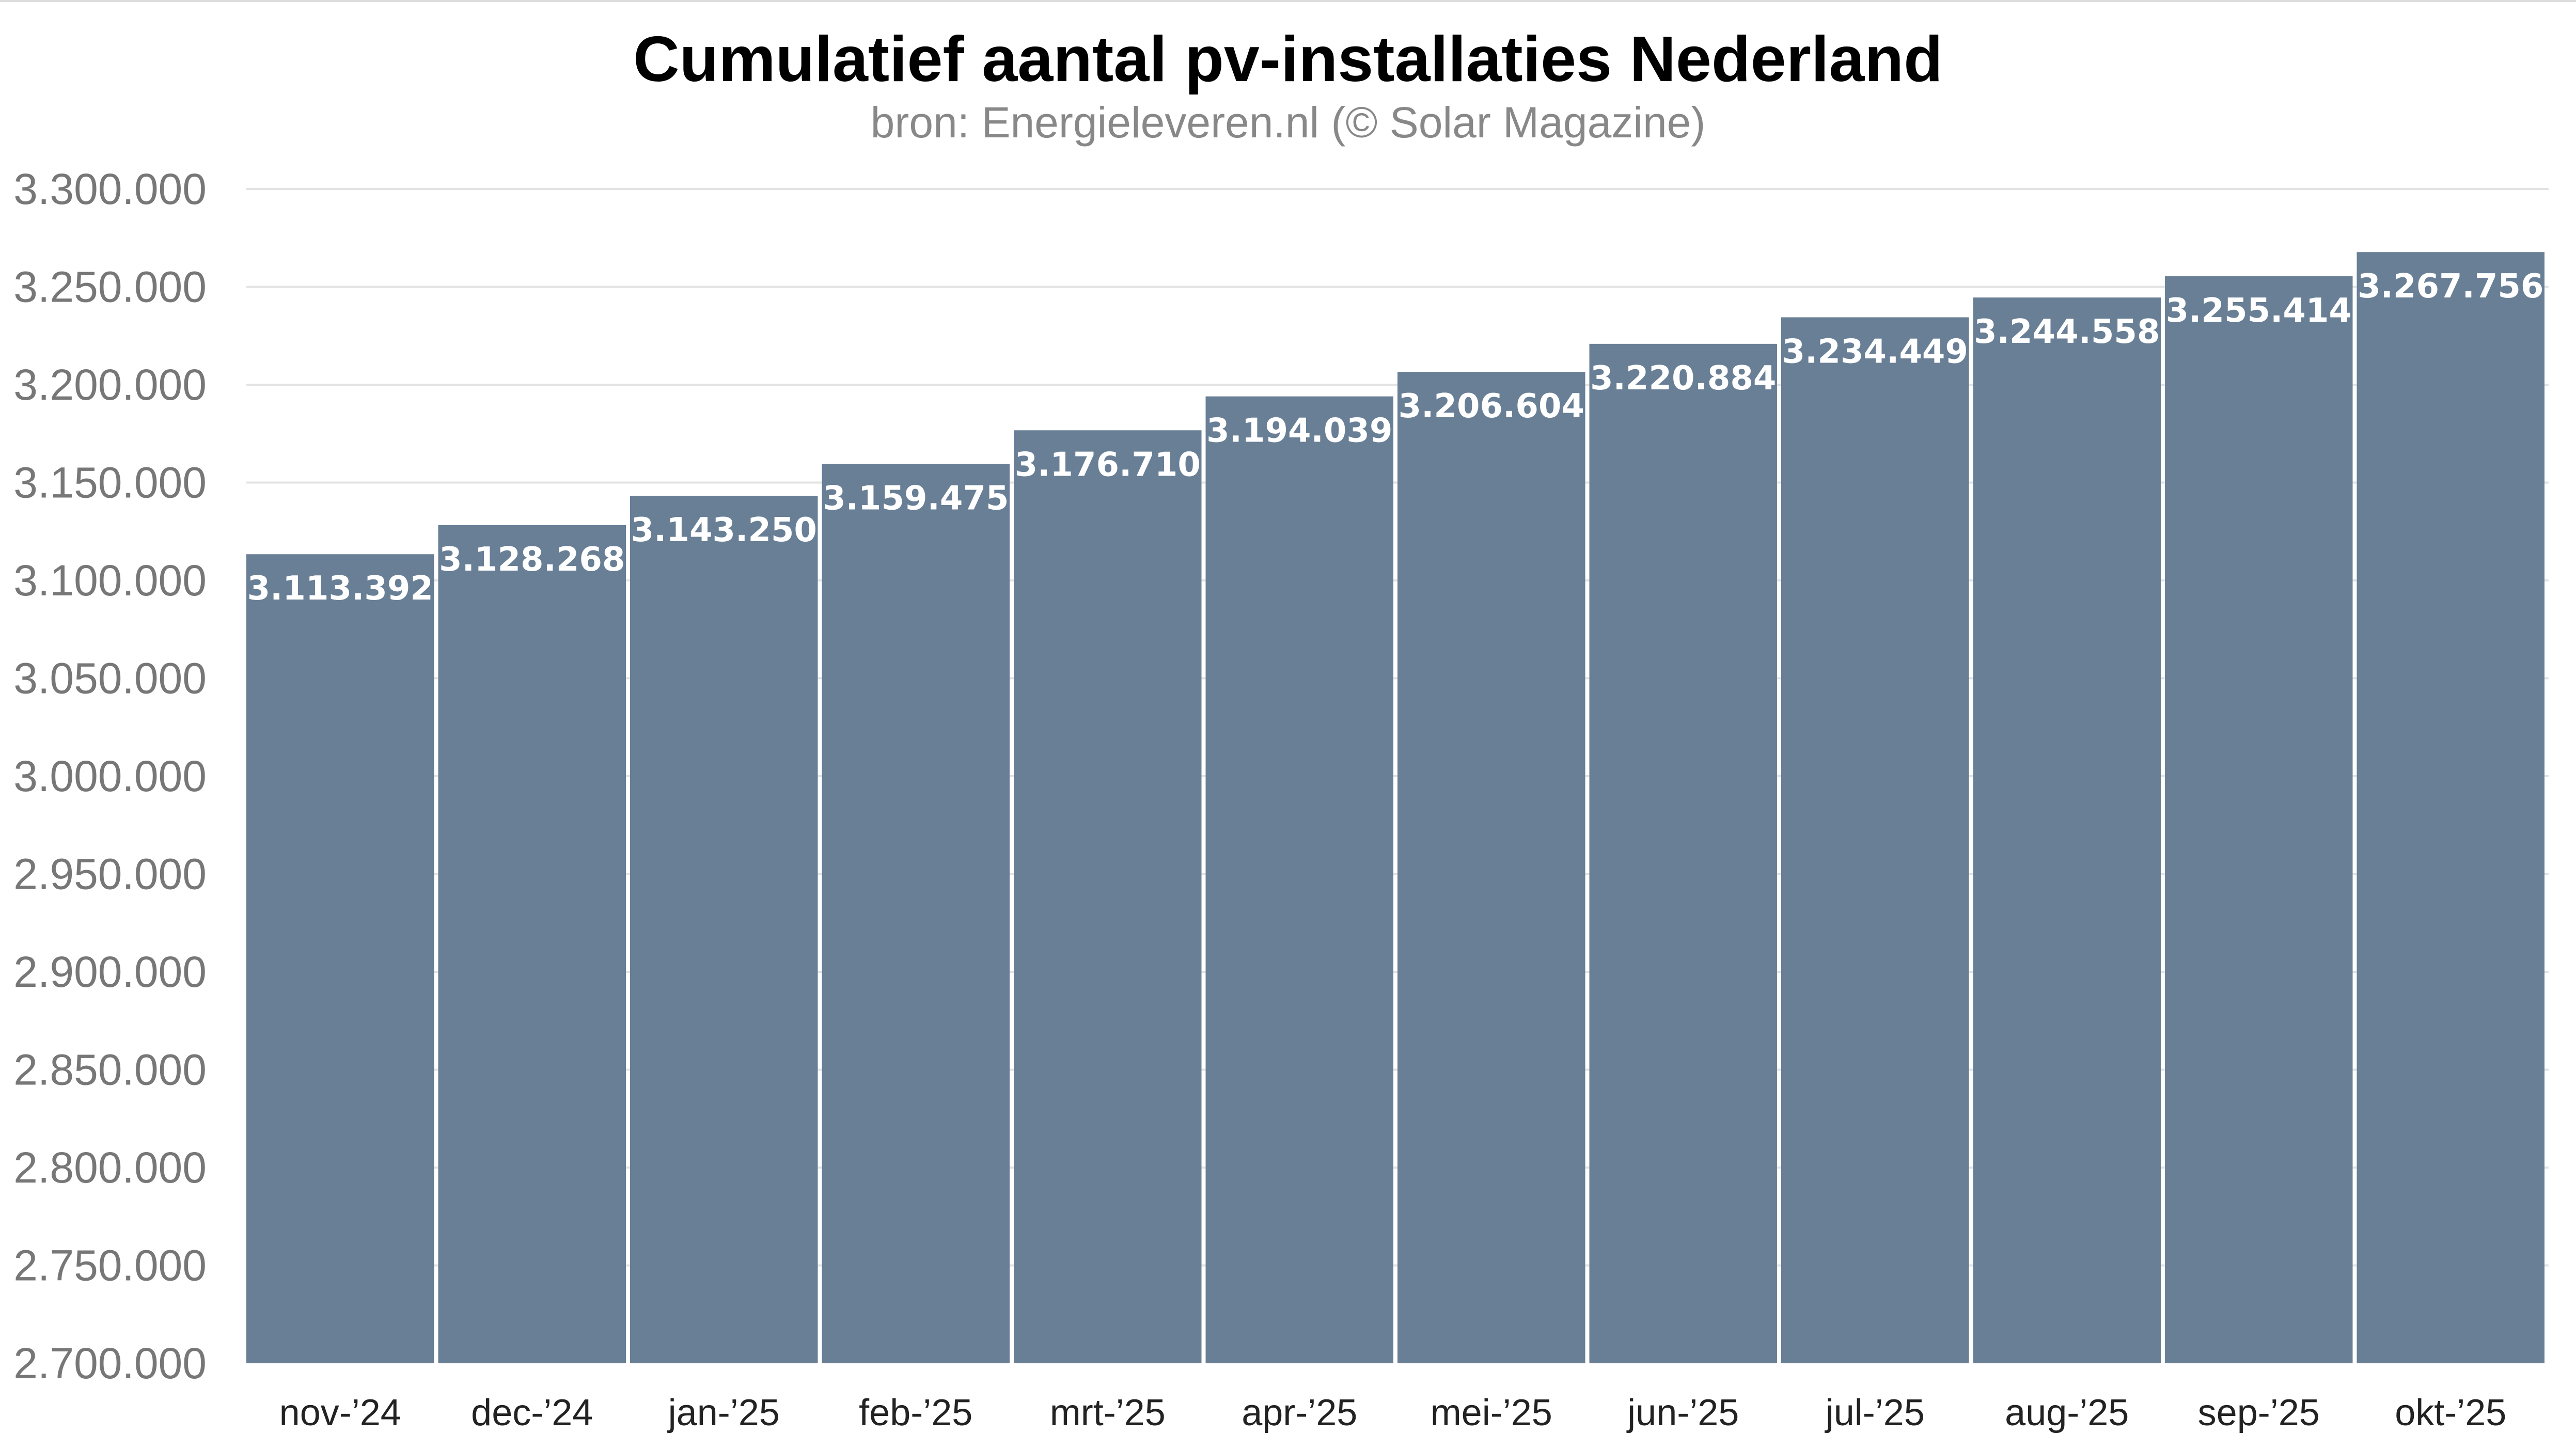 This screenshot has height=1449, width=2576. What do you see at coordinates (110, 1167) in the screenshot?
I see `y-tick-label: 2.800.000` at bounding box center [110, 1167].